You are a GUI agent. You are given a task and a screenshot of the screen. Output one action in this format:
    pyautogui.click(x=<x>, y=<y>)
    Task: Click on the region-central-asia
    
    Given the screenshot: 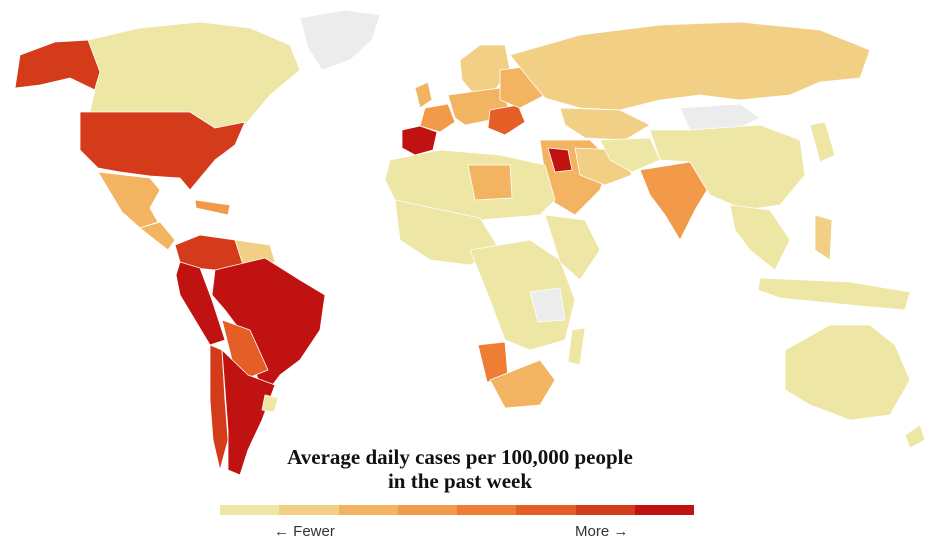 What is the action you would take?
    pyautogui.click(x=630, y=155)
    